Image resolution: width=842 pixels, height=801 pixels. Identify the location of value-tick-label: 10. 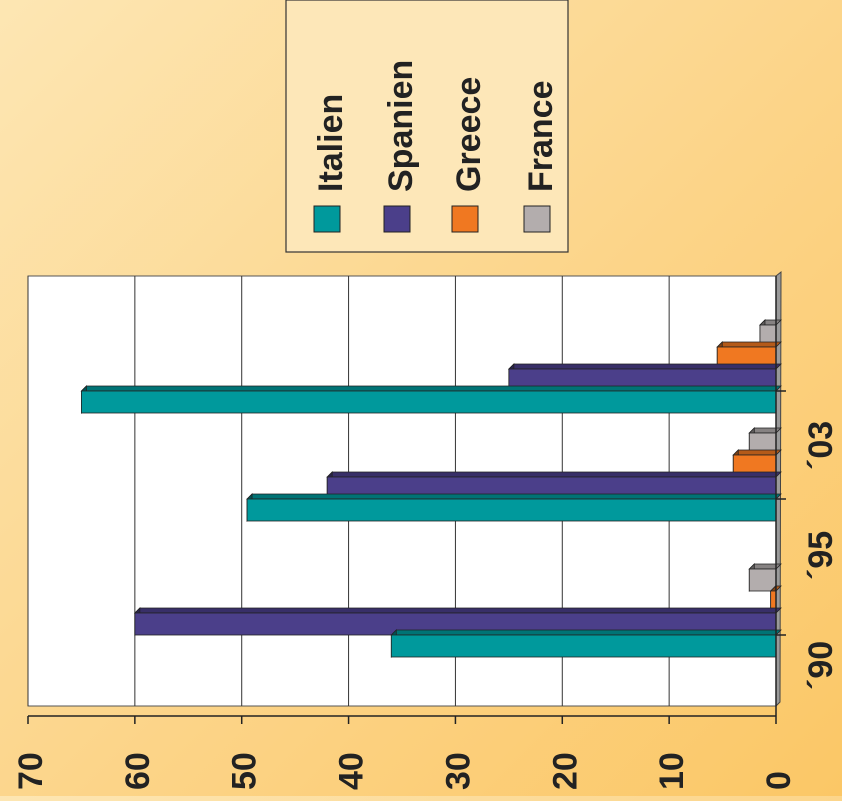
(672, 771).